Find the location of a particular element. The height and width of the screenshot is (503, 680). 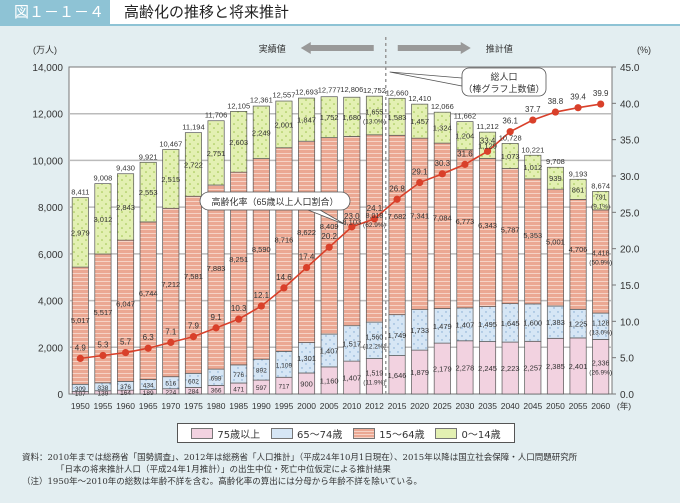

left-axis-tick-label: 0 is located at coordinates (60, 395).